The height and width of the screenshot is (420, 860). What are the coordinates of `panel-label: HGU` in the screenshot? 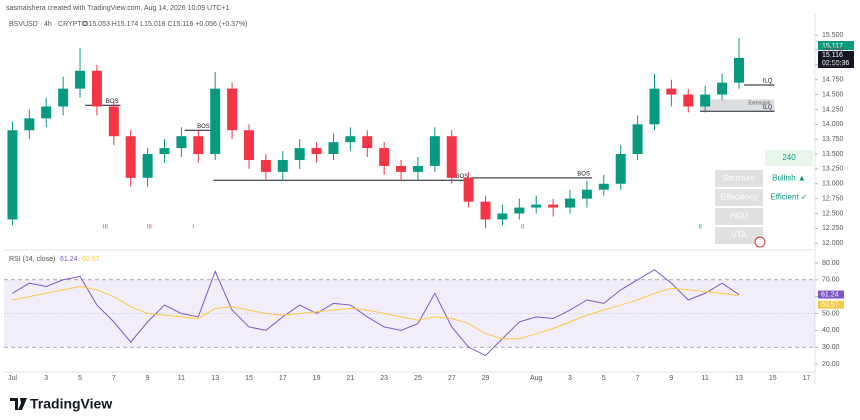 It's located at (739, 216).